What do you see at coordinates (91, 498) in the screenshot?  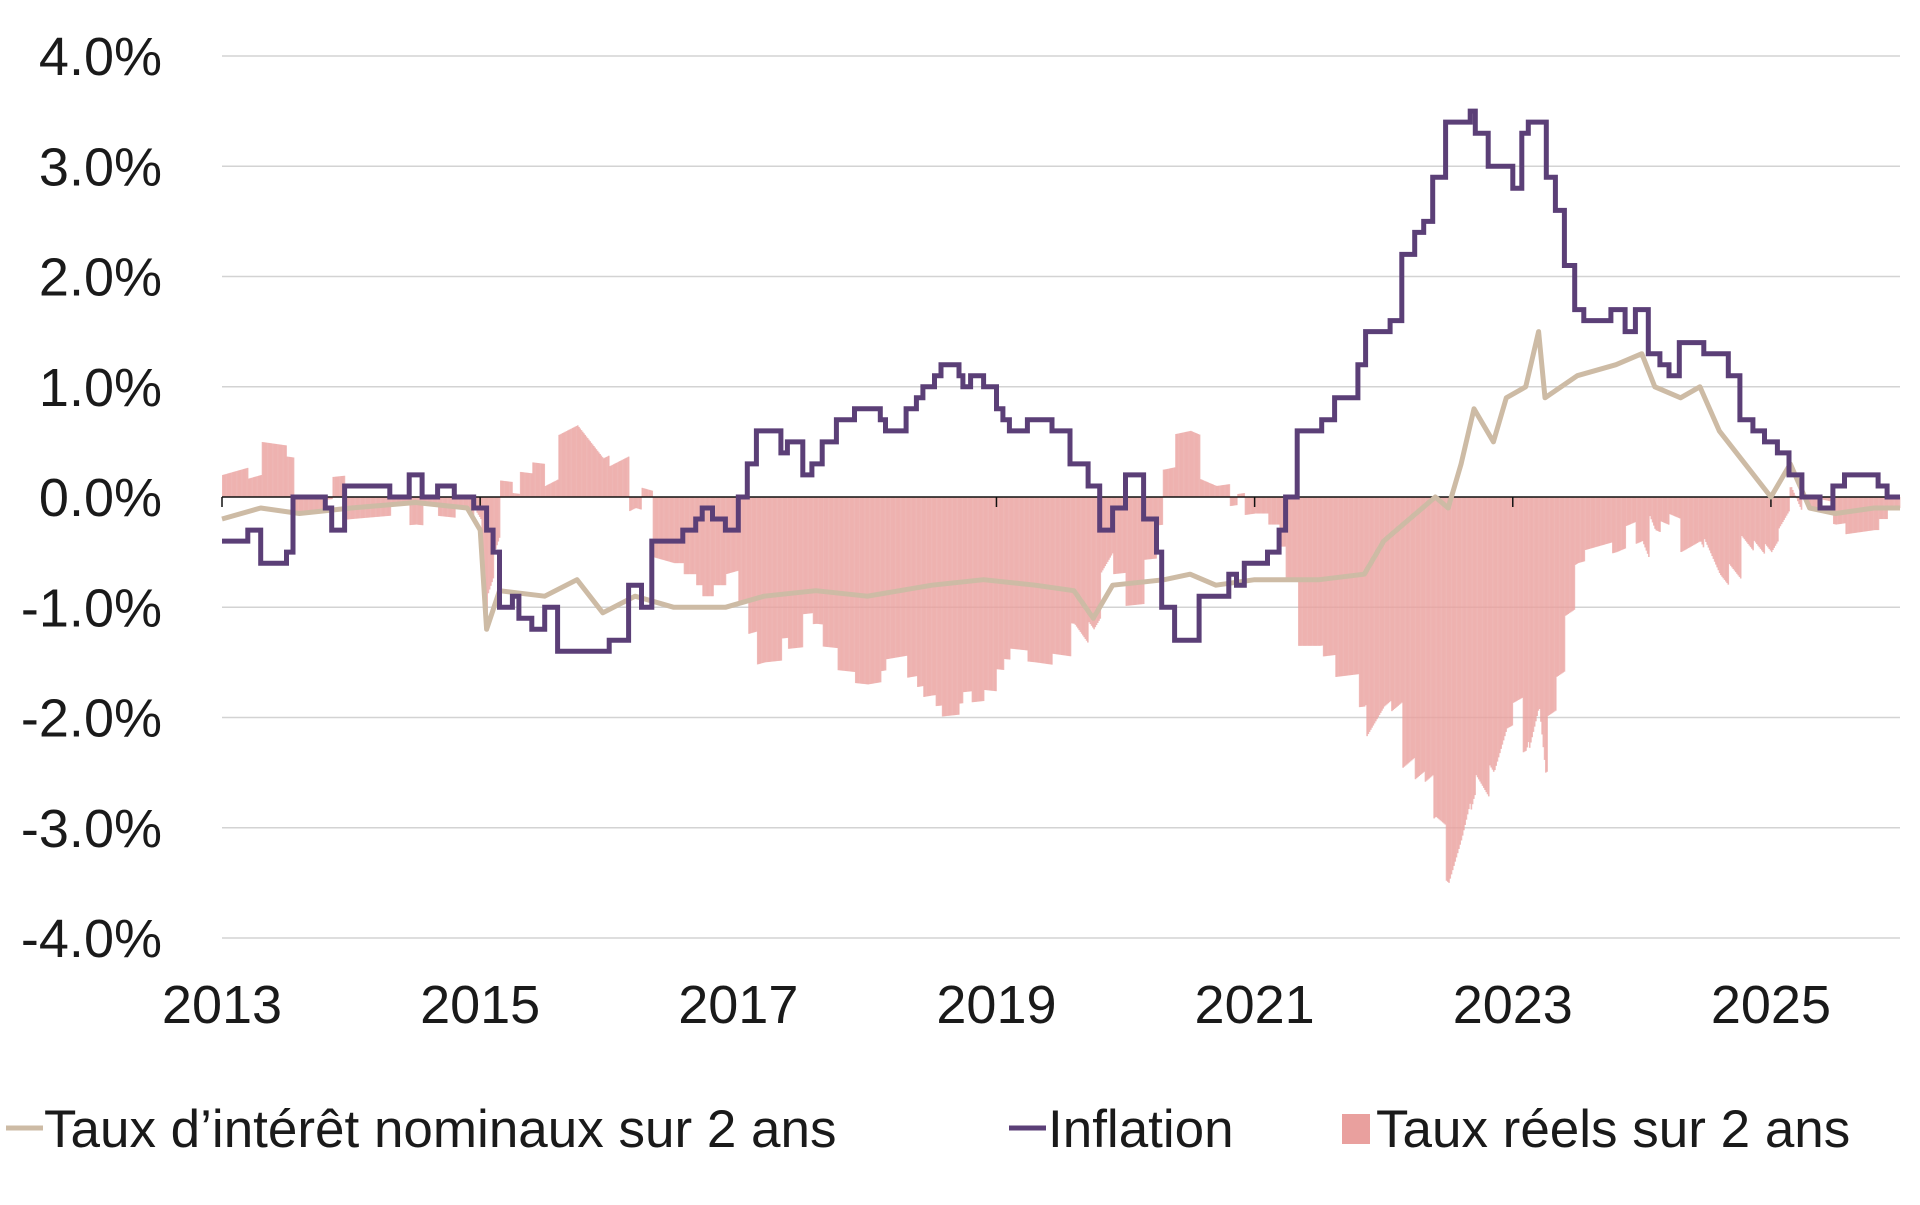 I see `y-axis-labels: 4.0% 3.0% 2.0% 1.0% 0.0% -1.0% -2.0% -3.0% -4.0%` at bounding box center [91, 498].